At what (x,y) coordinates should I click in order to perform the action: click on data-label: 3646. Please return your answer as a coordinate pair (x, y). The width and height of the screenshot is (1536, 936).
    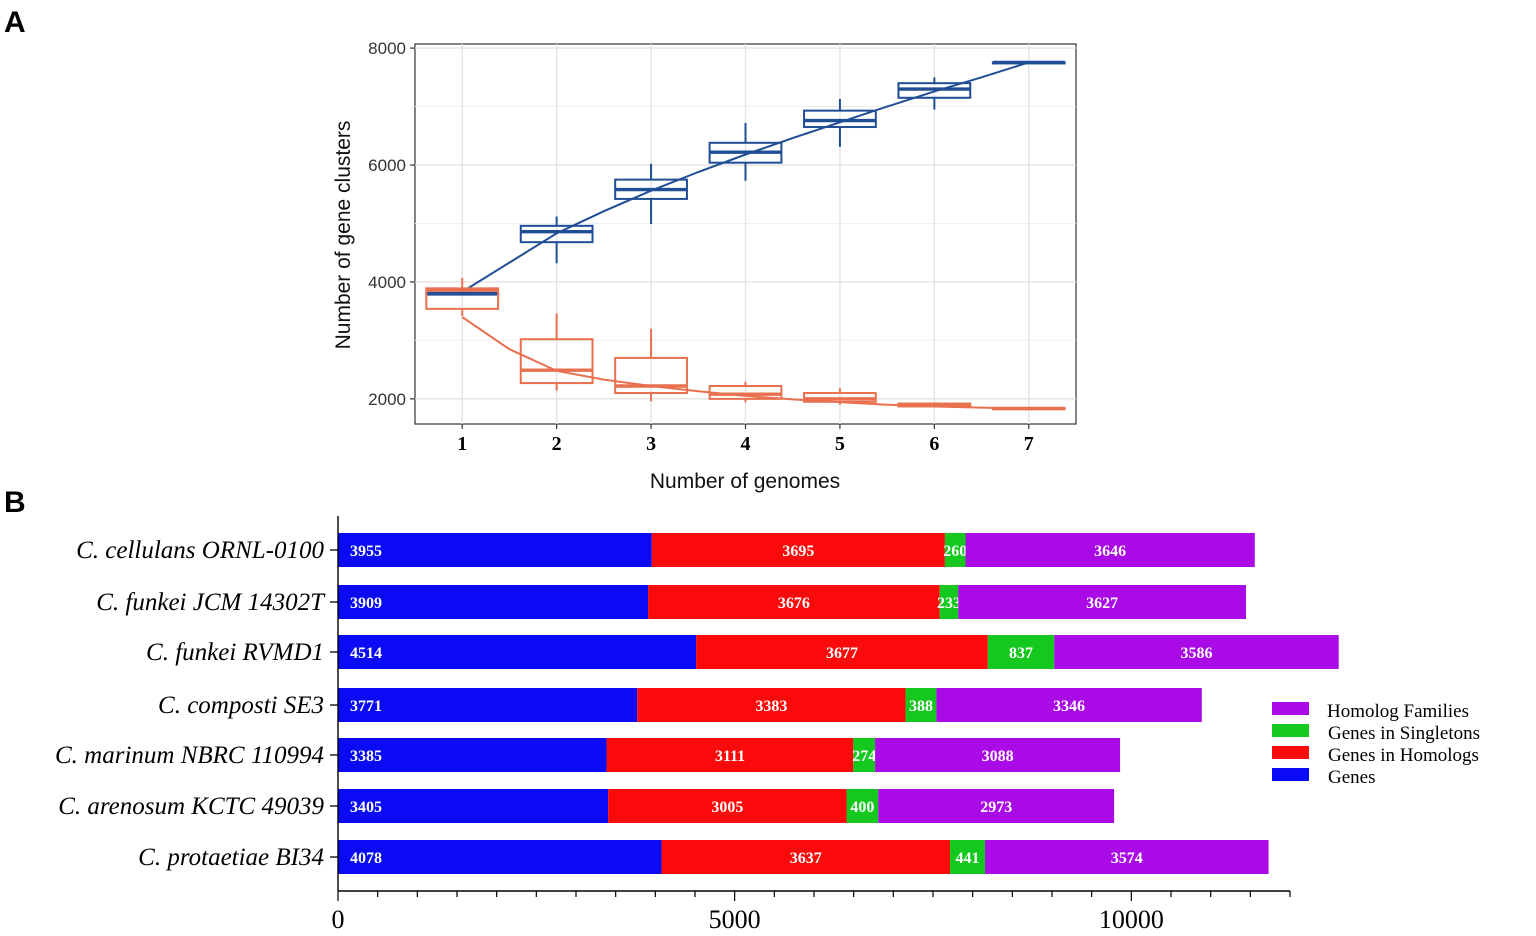
    Looking at the image, I should click on (1110, 551).